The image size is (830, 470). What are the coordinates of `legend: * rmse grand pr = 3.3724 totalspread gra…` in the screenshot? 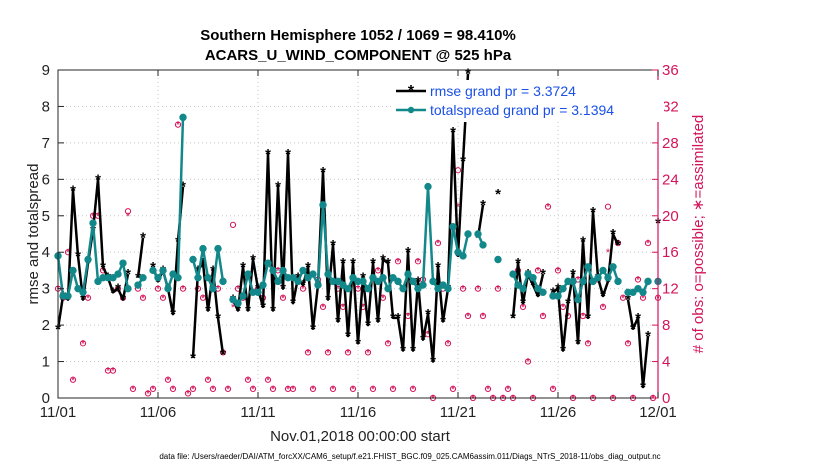 It's located at (529, 101).